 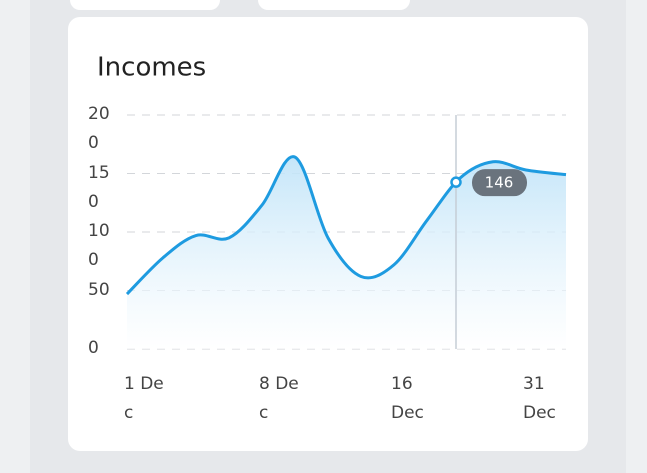 I want to click on chart-title: Incomes, so click(x=151, y=68).